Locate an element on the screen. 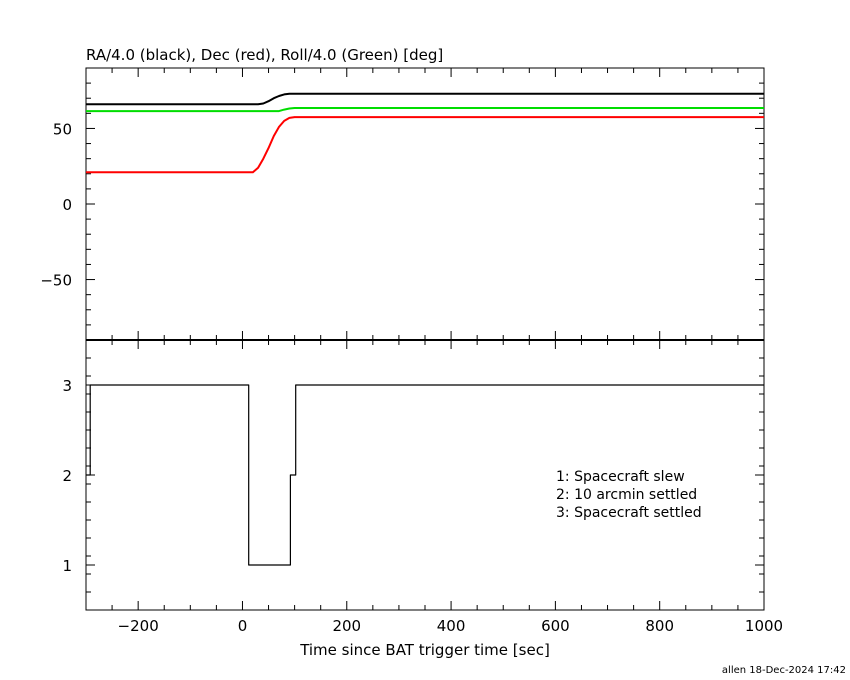 Image resolution: width=850 pixels, height=680 pixels. x-tick-label: 400 is located at coordinates (451, 626).